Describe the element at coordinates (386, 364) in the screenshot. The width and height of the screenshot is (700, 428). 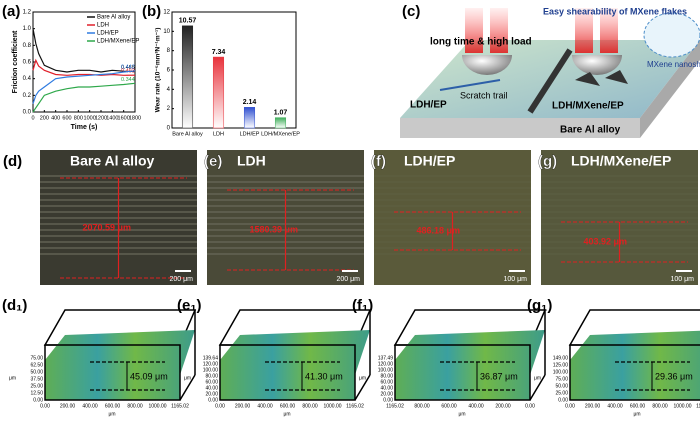
I see `z-tick-label: 120.00` at that location.